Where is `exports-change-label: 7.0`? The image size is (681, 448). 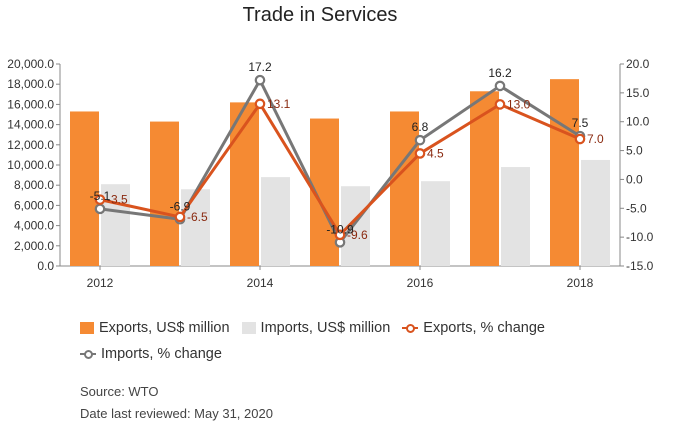
exports-change-label: 7.0 is located at coordinates (595, 139).